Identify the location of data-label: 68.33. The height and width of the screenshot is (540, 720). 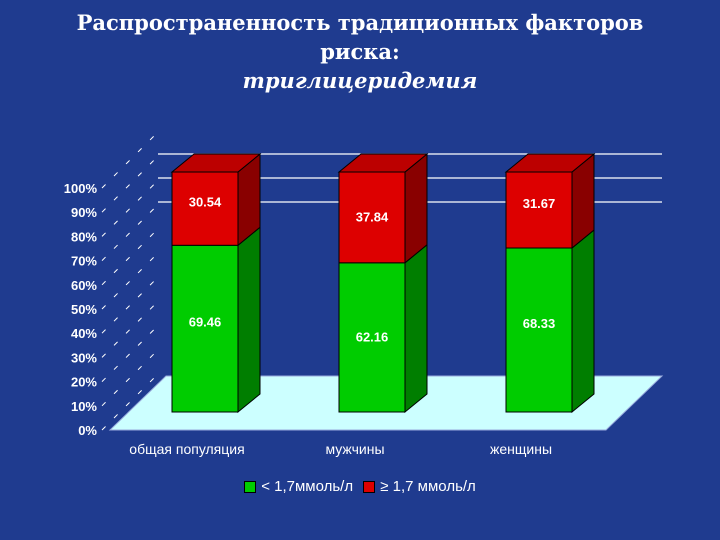
(539, 323).